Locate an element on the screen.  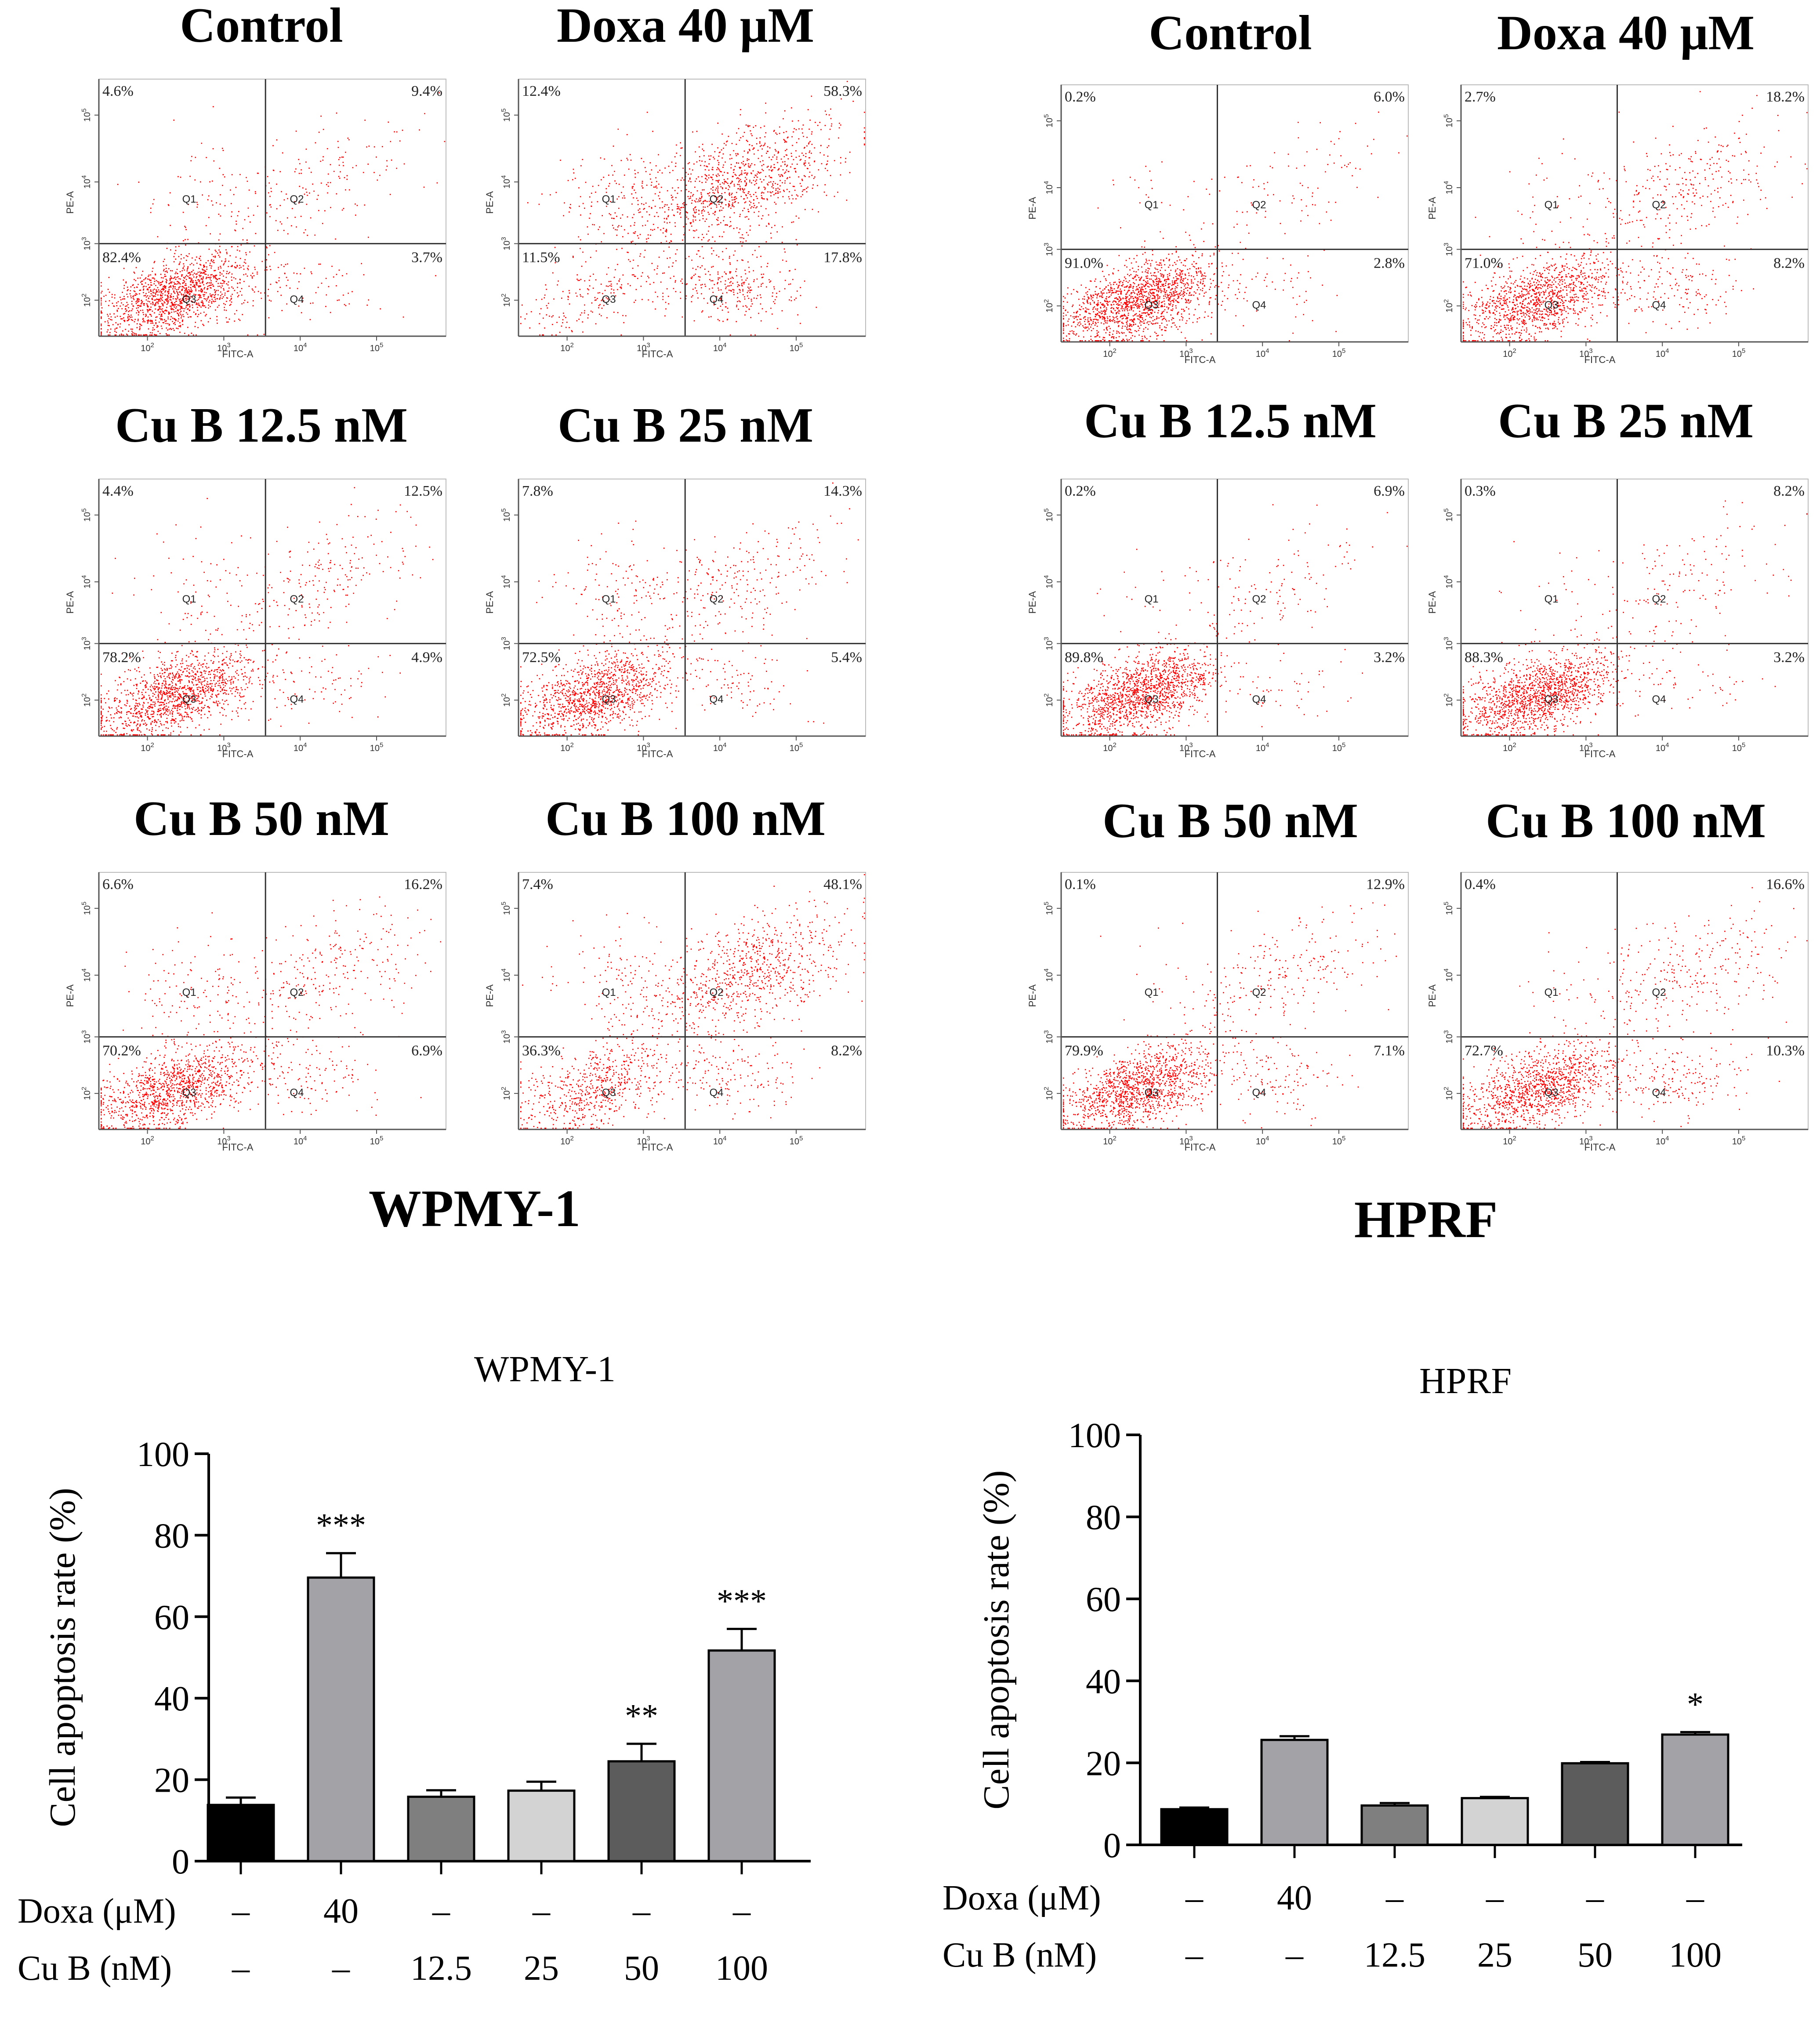
quadrant-percent-ll: 82.4% is located at coordinates (121, 257).